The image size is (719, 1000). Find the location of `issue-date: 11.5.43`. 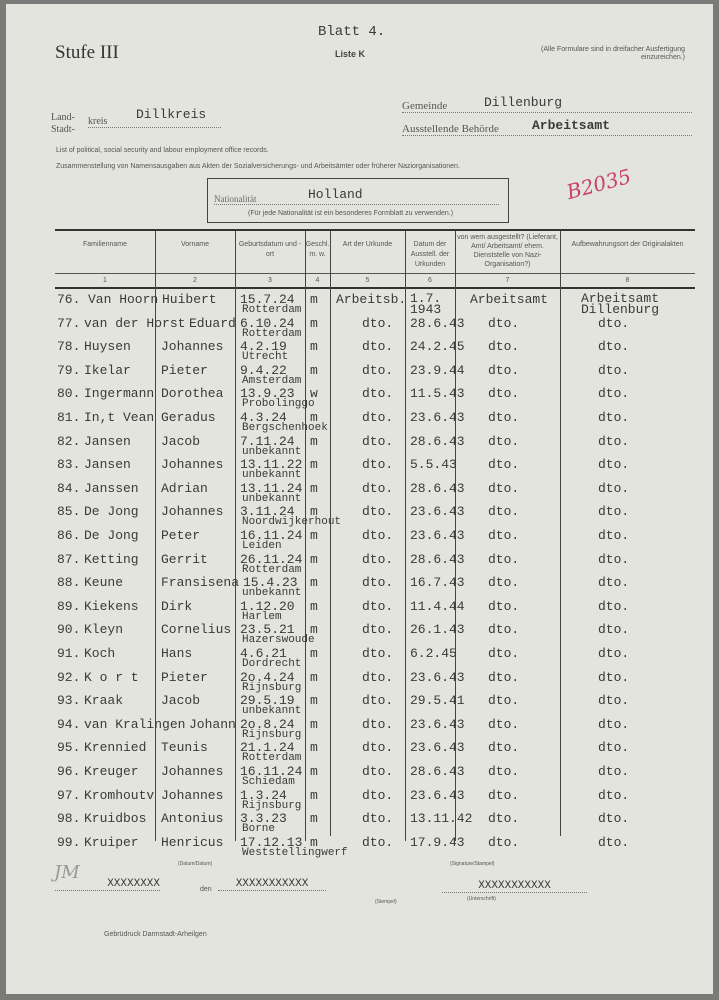

issue-date: 11.5.43 is located at coordinates (437, 394).